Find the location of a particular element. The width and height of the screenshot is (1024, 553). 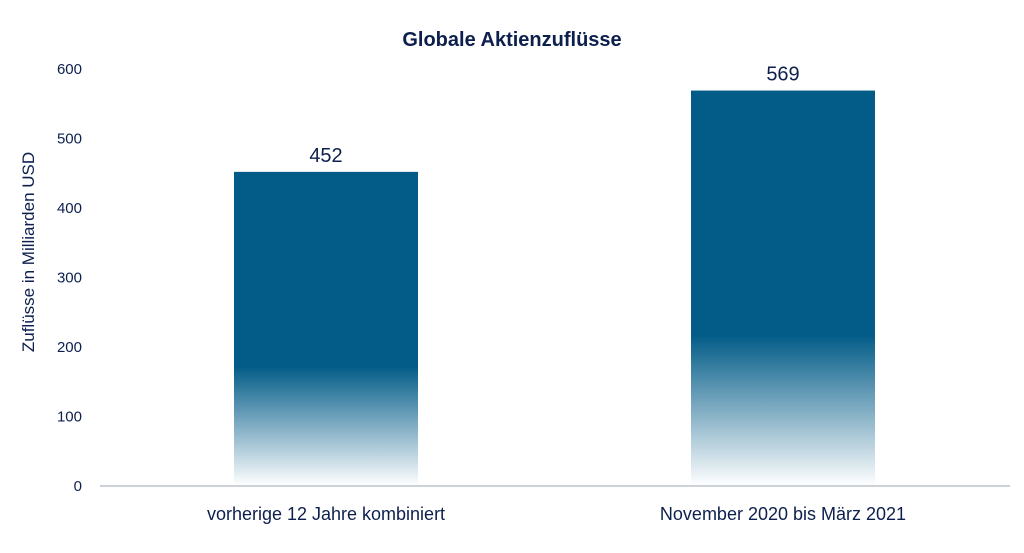

y-axis-label: Zuflüsse in Milliarden USD is located at coordinates (28, 252).